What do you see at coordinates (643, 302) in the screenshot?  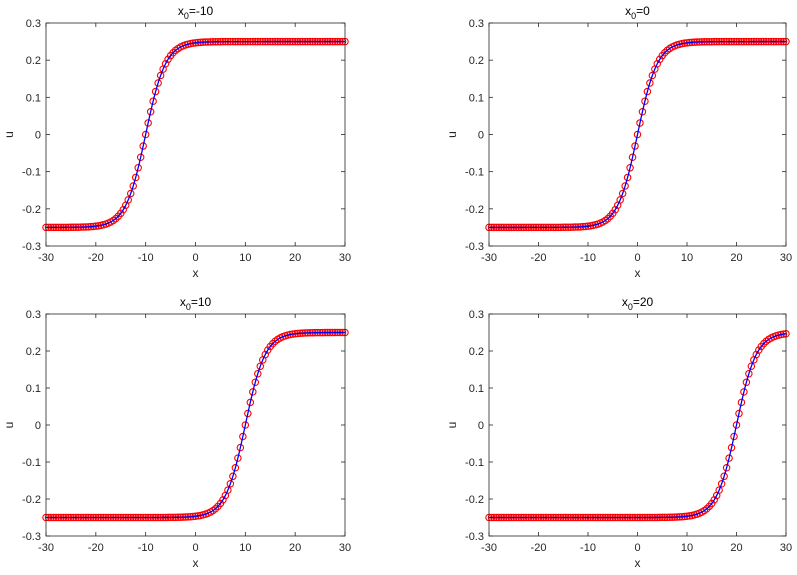 I see `title-rest: =20` at bounding box center [643, 302].